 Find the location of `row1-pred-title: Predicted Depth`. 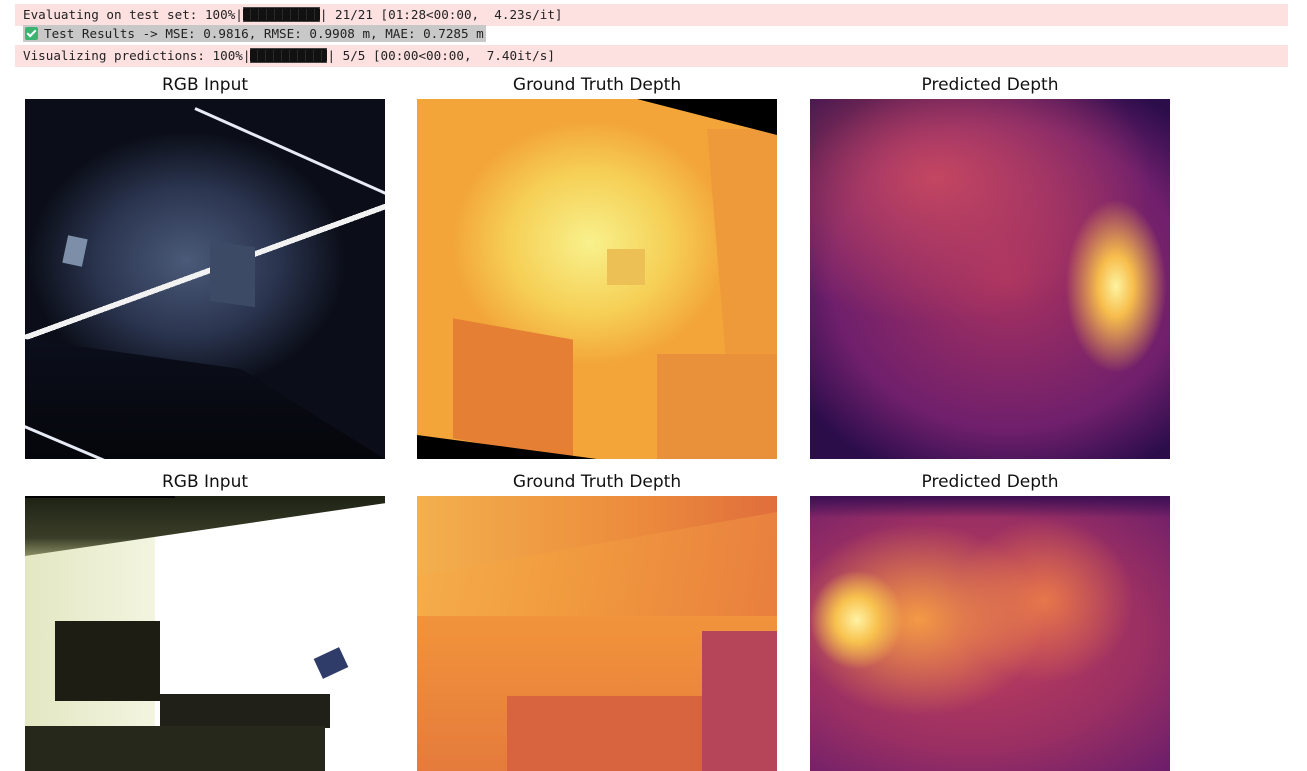

row1-pred-title: Predicted Depth is located at coordinates (990, 85).